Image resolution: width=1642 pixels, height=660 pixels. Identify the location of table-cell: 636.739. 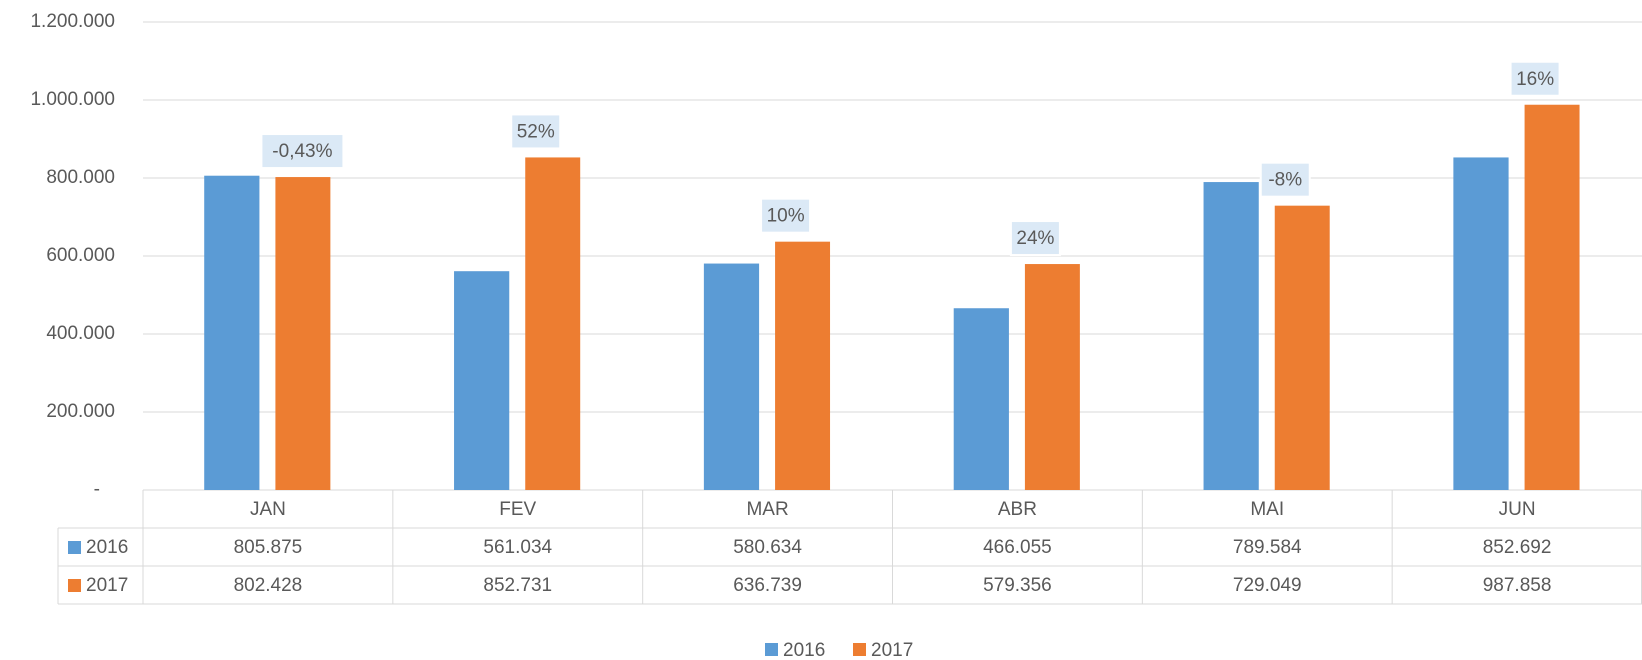
(767, 585).